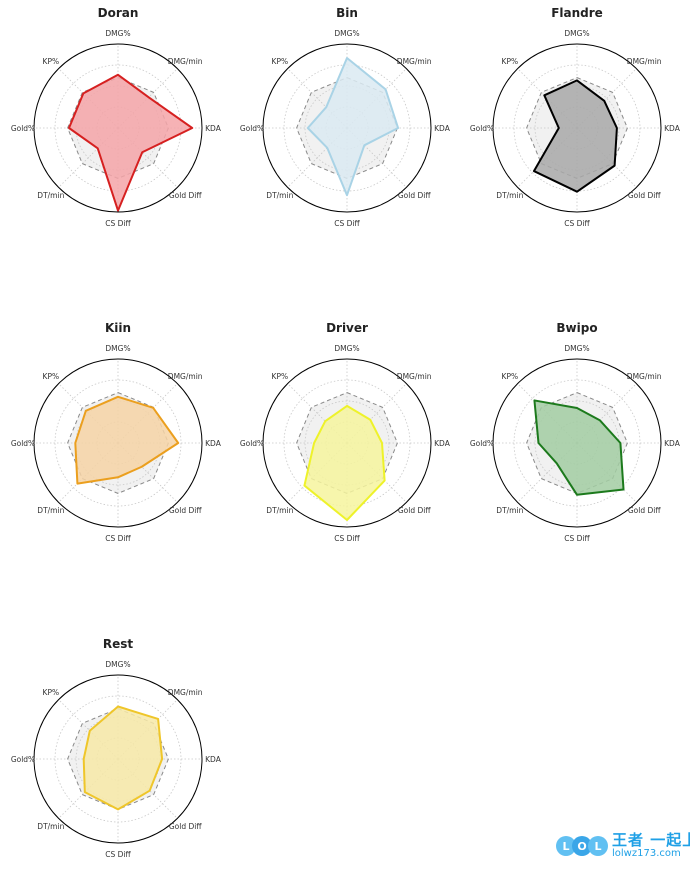 This screenshot has width=690, height=869. What do you see at coordinates (646, 853) in the screenshot?
I see `watermark-url: lolwz173.com` at bounding box center [646, 853].